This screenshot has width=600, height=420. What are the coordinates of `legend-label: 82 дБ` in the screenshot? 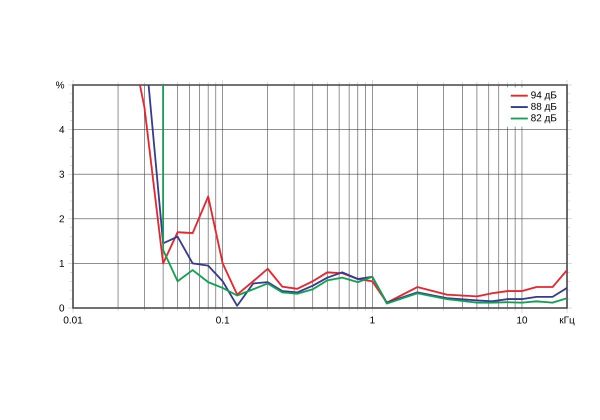 It's located at (543, 119).